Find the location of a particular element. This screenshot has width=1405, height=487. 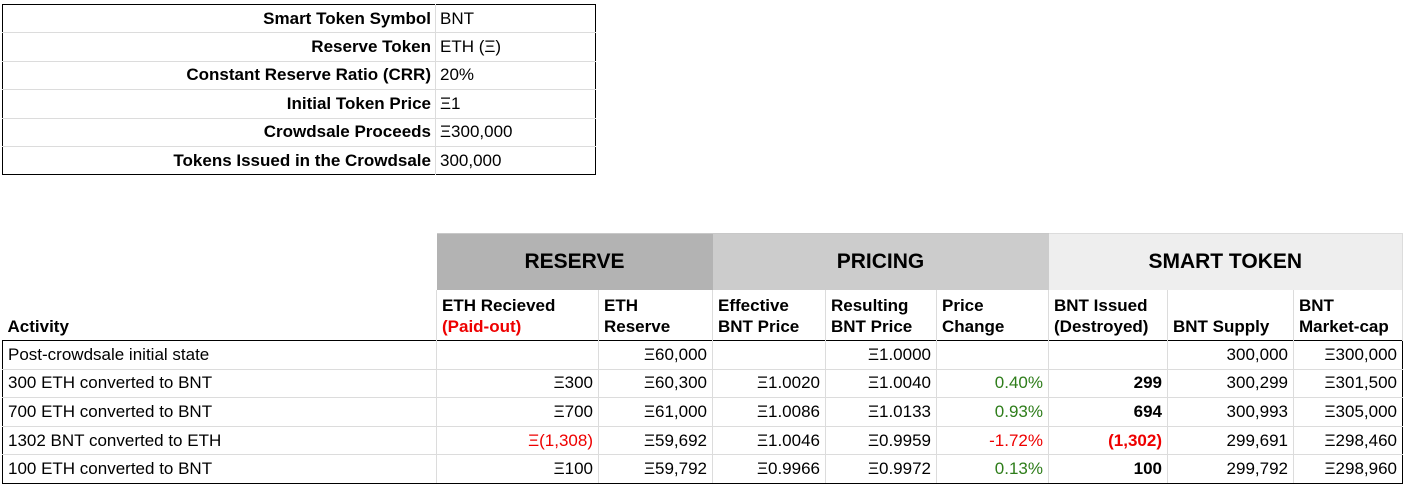

col-effective-price-line2: BNT Price is located at coordinates (759, 326).